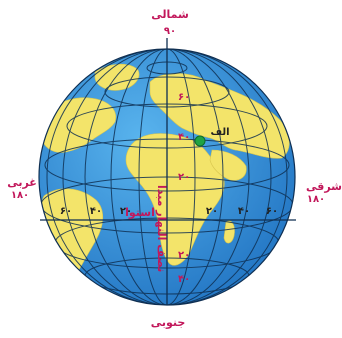 The width and height of the screenshot is (342, 338). What do you see at coordinates (66, 211) in the screenshot?
I see `lon-tick-w60: ۶۰` at bounding box center [66, 211].